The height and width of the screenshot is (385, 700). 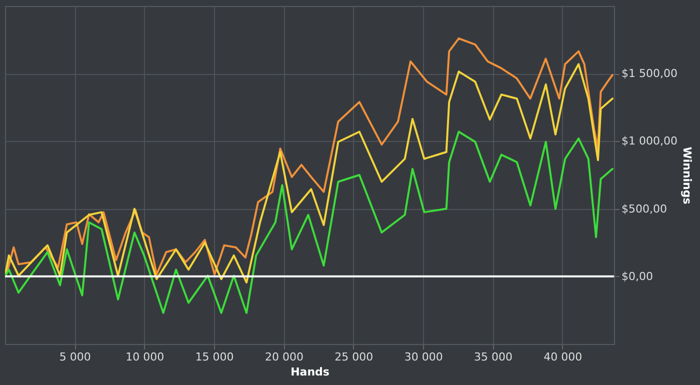 I want to click on x-tick-label: 35 000, so click(x=493, y=357).